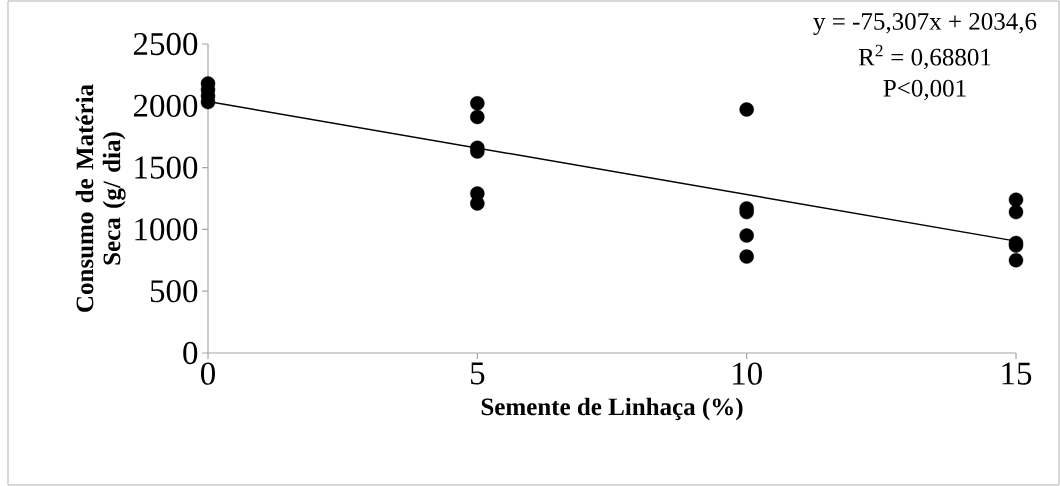 The image size is (1060, 486). Describe the element at coordinates (166, 167) in the screenshot. I see `y-tick-label: 1500` at that location.